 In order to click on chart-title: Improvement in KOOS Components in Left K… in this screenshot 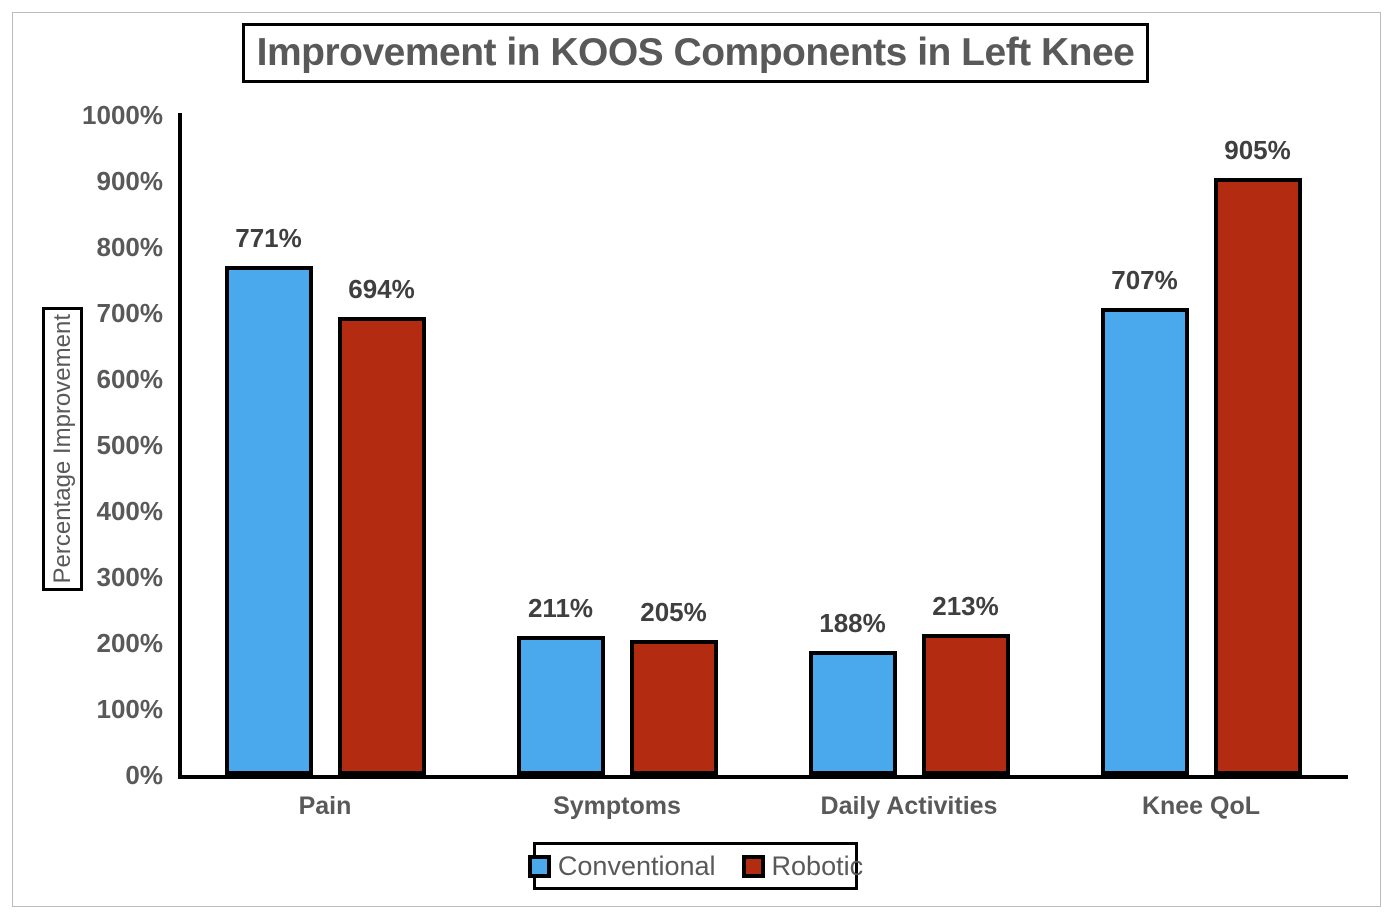, I will do `click(695, 52)`.